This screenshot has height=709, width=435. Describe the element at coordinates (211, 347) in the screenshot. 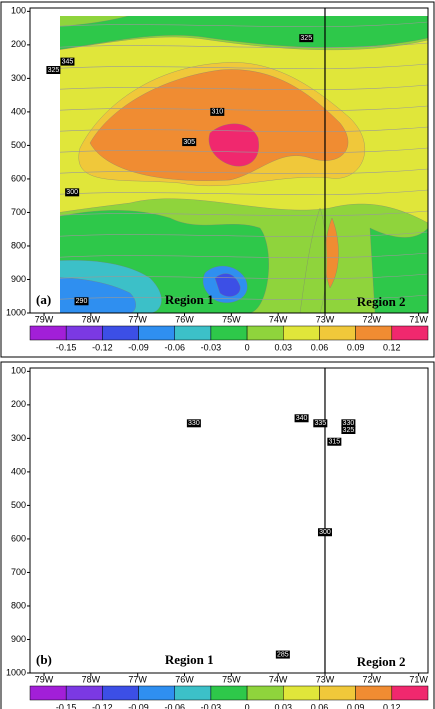

I see `colorbar-tick-label: -0.03` at that location.